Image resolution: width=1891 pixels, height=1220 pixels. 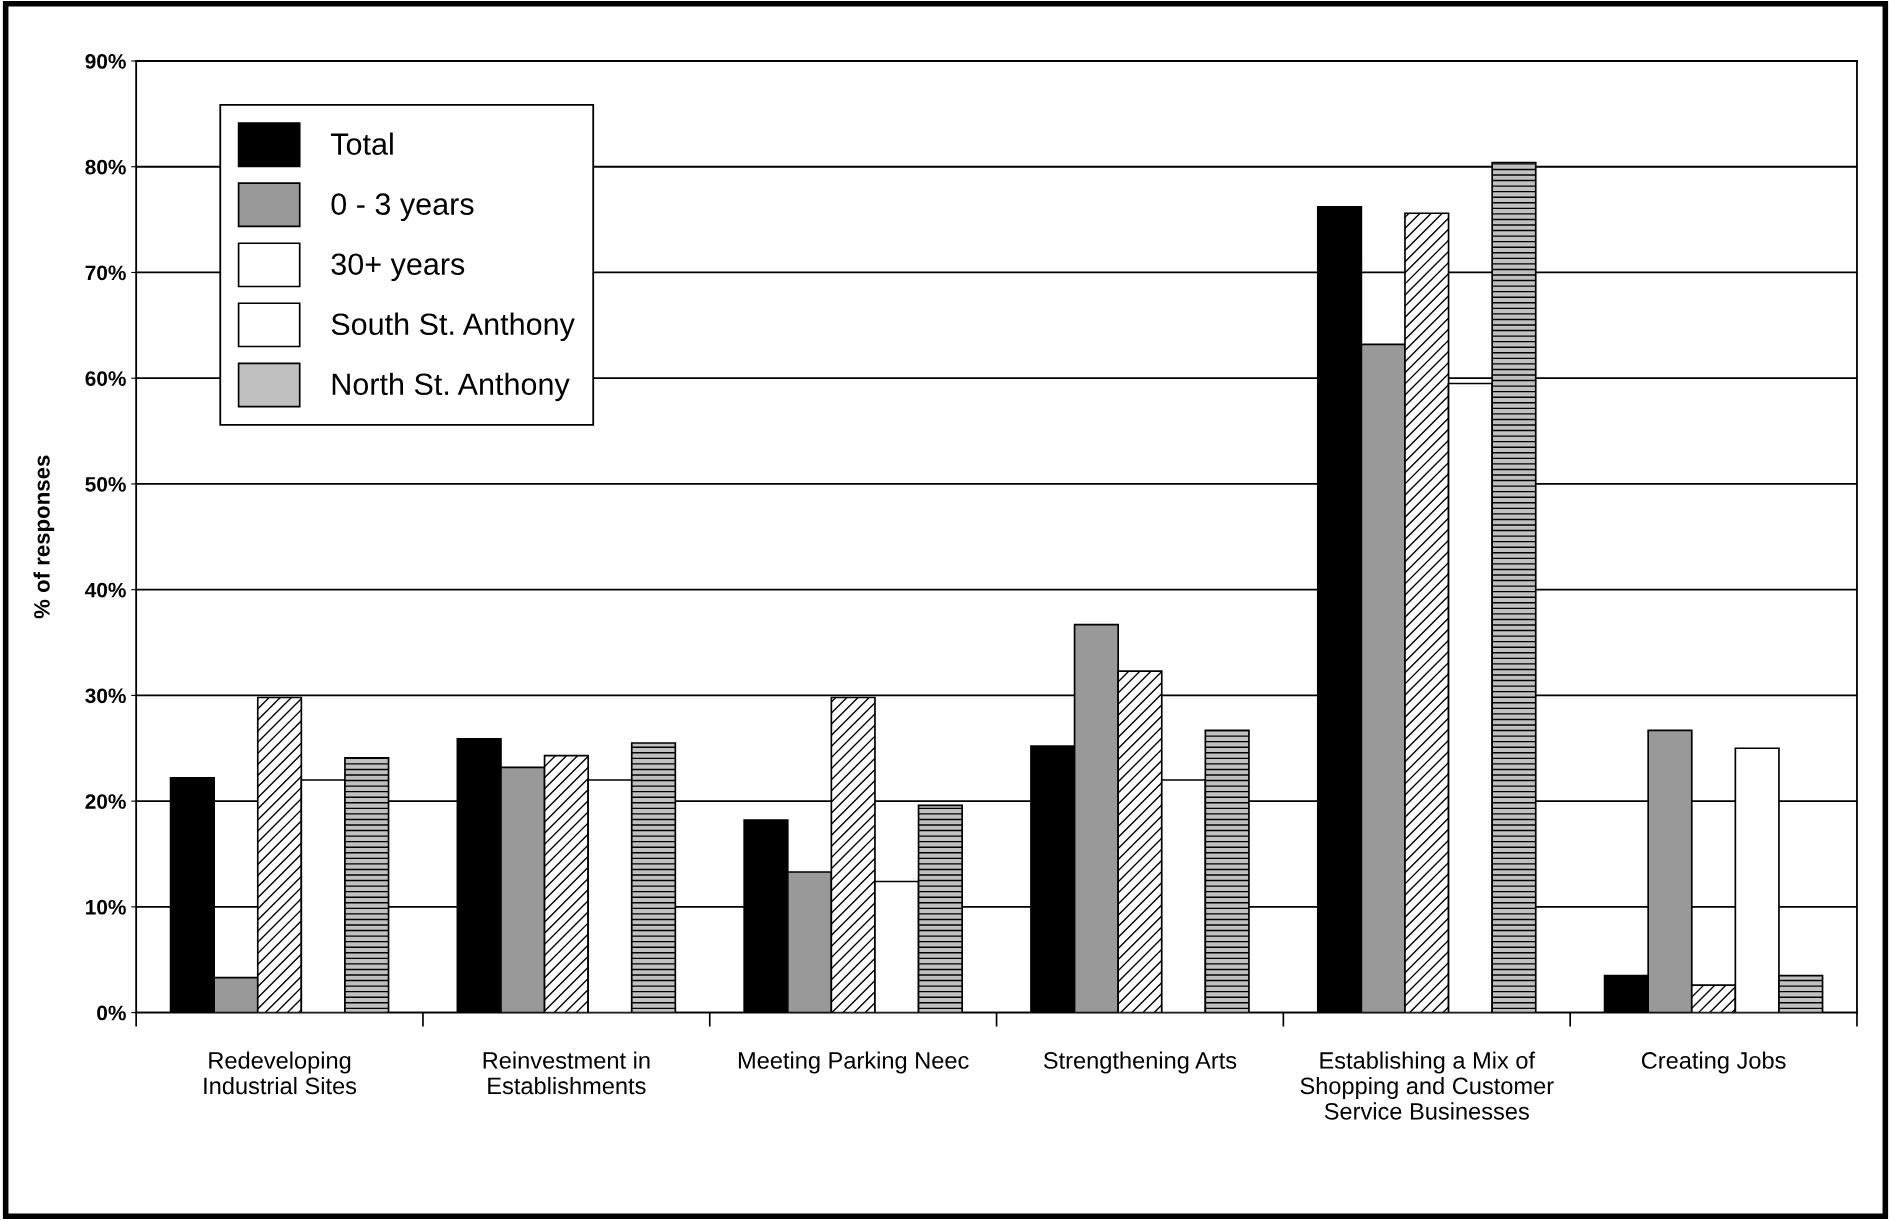 I want to click on legend-label: South St. Anthony, so click(x=453, y=327).